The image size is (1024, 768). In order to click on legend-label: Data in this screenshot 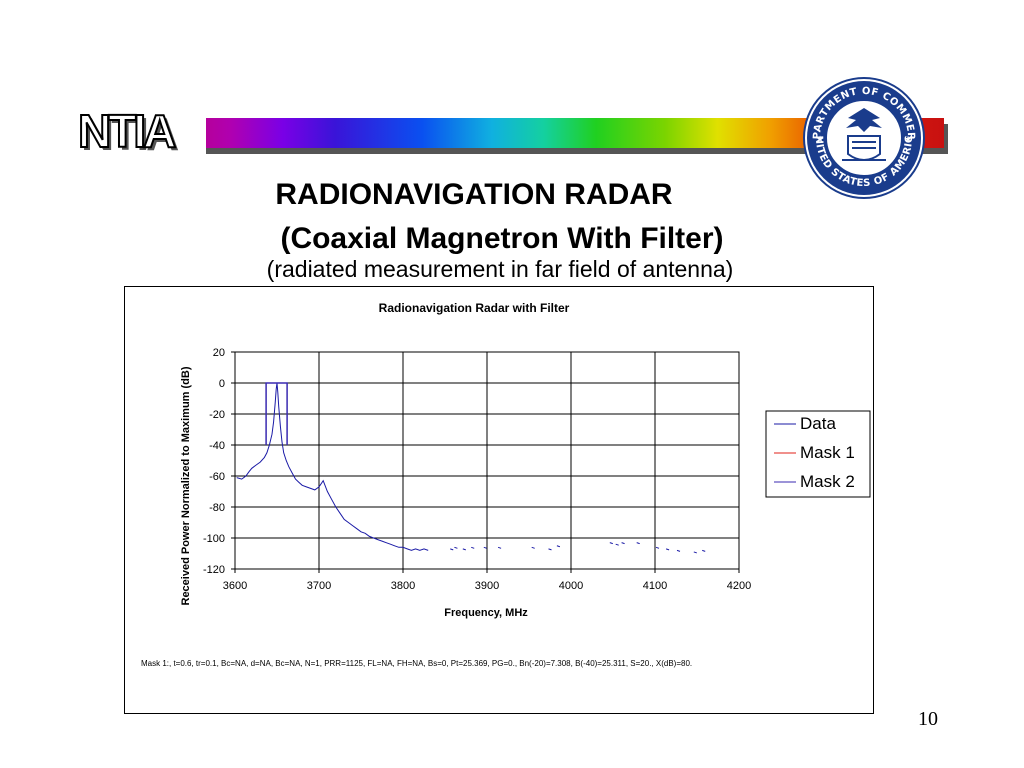, I will do `click(818, 423)`.